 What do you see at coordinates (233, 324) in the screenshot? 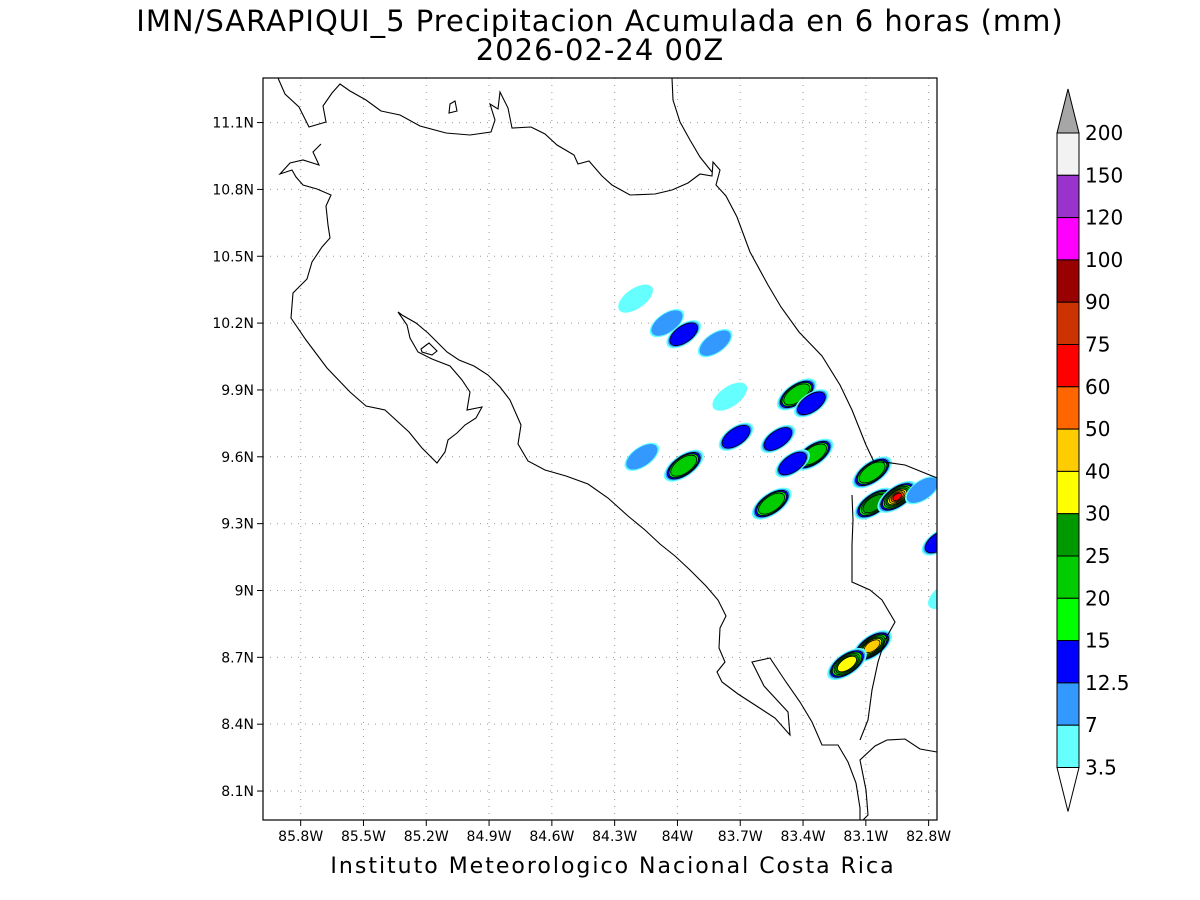
I see `lat-tick-label: 10.2N` at bounding box center [233, 324].